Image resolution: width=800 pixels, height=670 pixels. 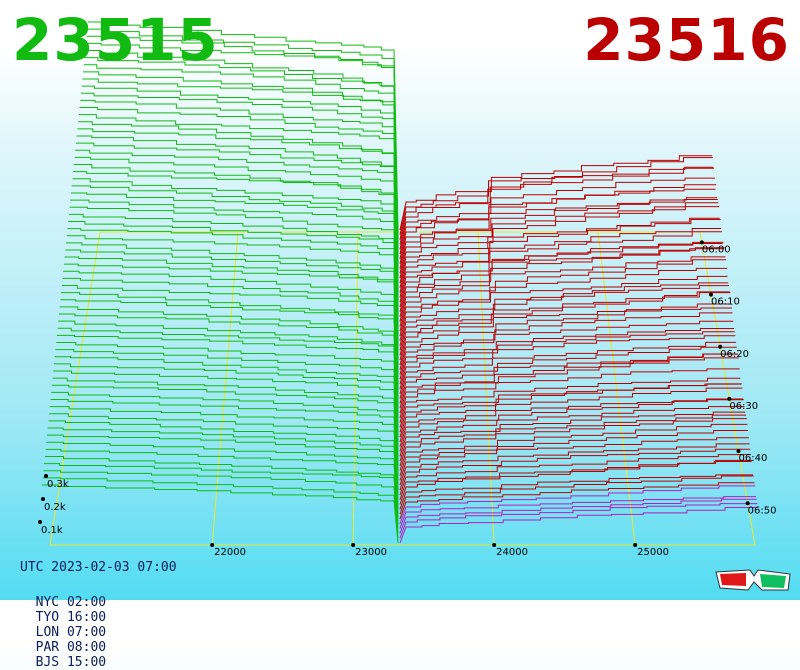 I want to click on price-tick-label: 23000, so click(x=371, y=552).